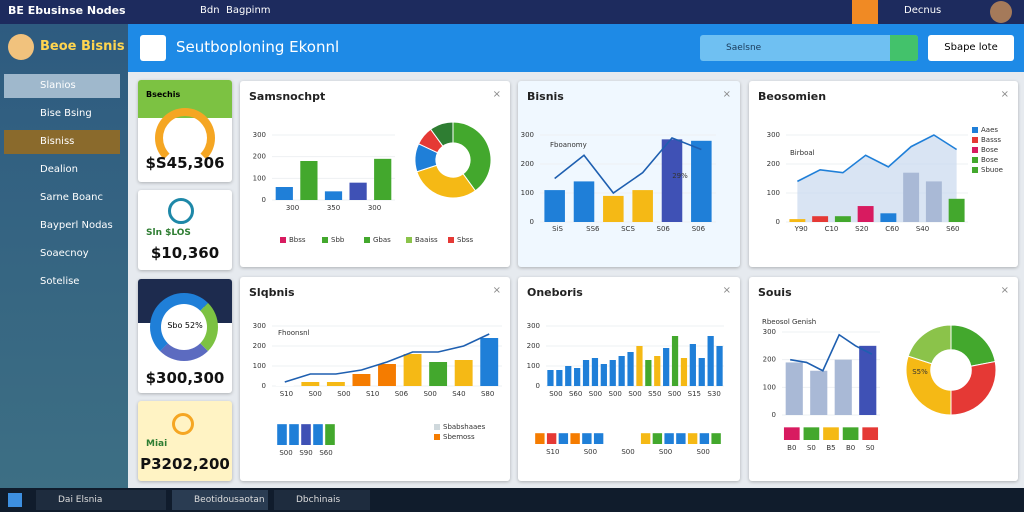 The height and width of the screenshot is (512, 1024). I want to click on search-button, so click(153, 48).